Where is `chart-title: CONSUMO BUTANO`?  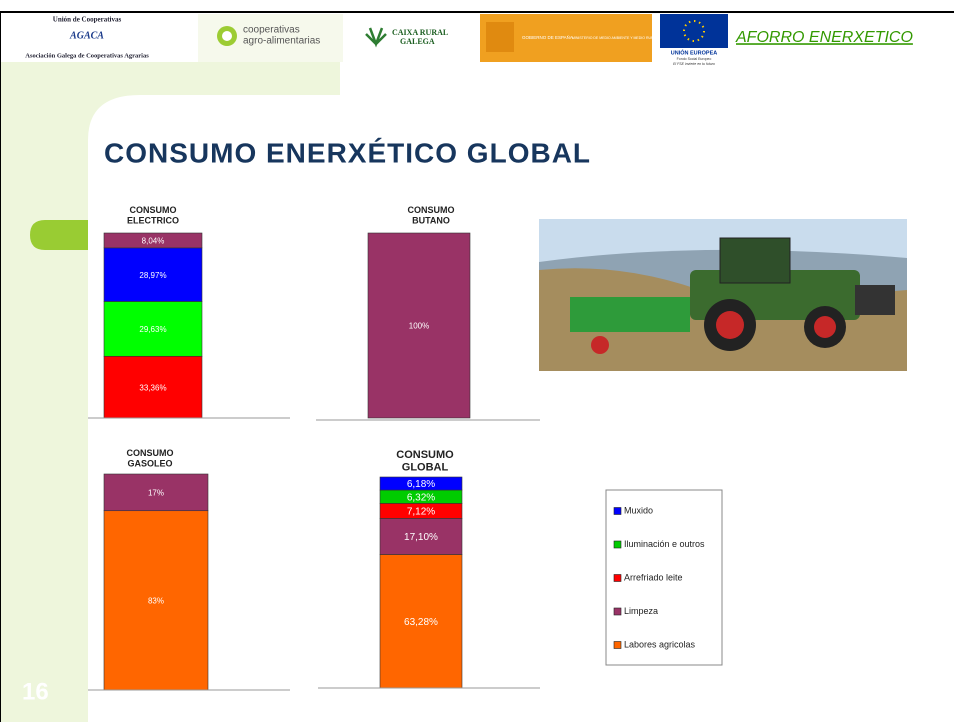 chart-title: CONSUMO BUTANO is located at coordinates (431, 215).